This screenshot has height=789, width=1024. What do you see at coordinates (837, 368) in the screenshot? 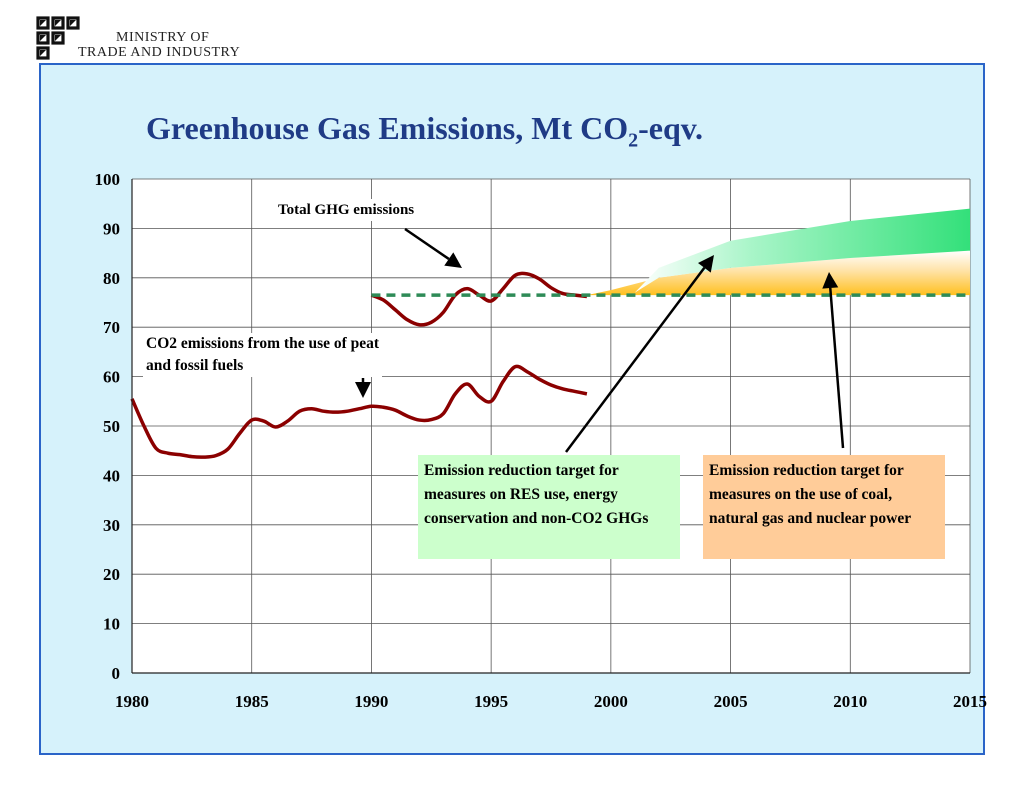
I see `orange-target-arrow-shaft` at bounding box center [837, 368].